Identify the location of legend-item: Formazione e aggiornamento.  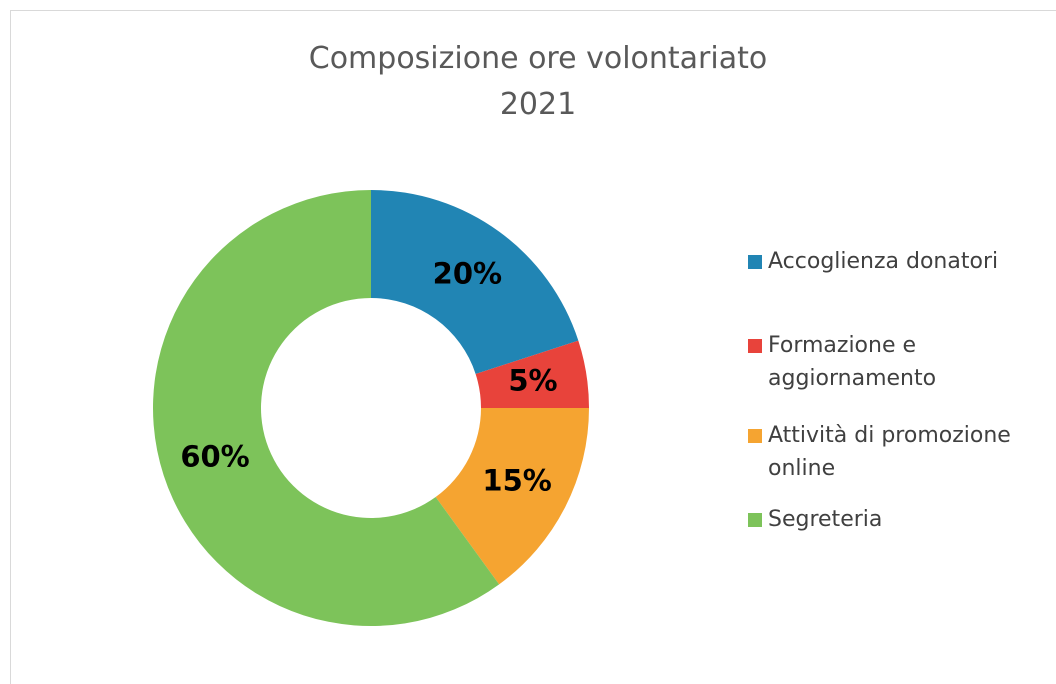
(883, 362).